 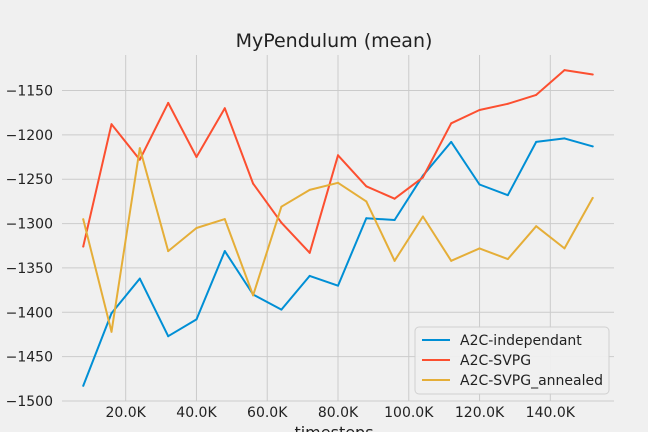 I want to click on y-tick-label: −1300, so click(x=29, y=225).